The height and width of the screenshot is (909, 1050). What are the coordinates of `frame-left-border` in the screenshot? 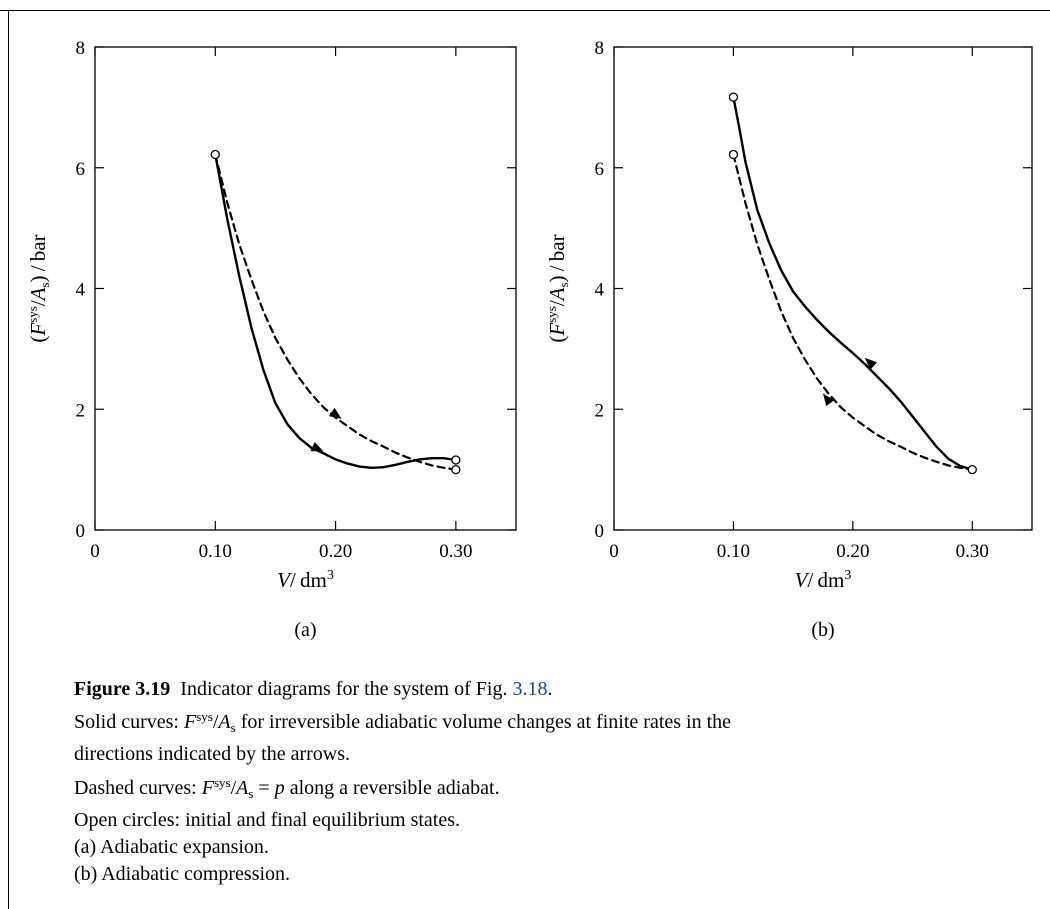 It's located at (8, 459).